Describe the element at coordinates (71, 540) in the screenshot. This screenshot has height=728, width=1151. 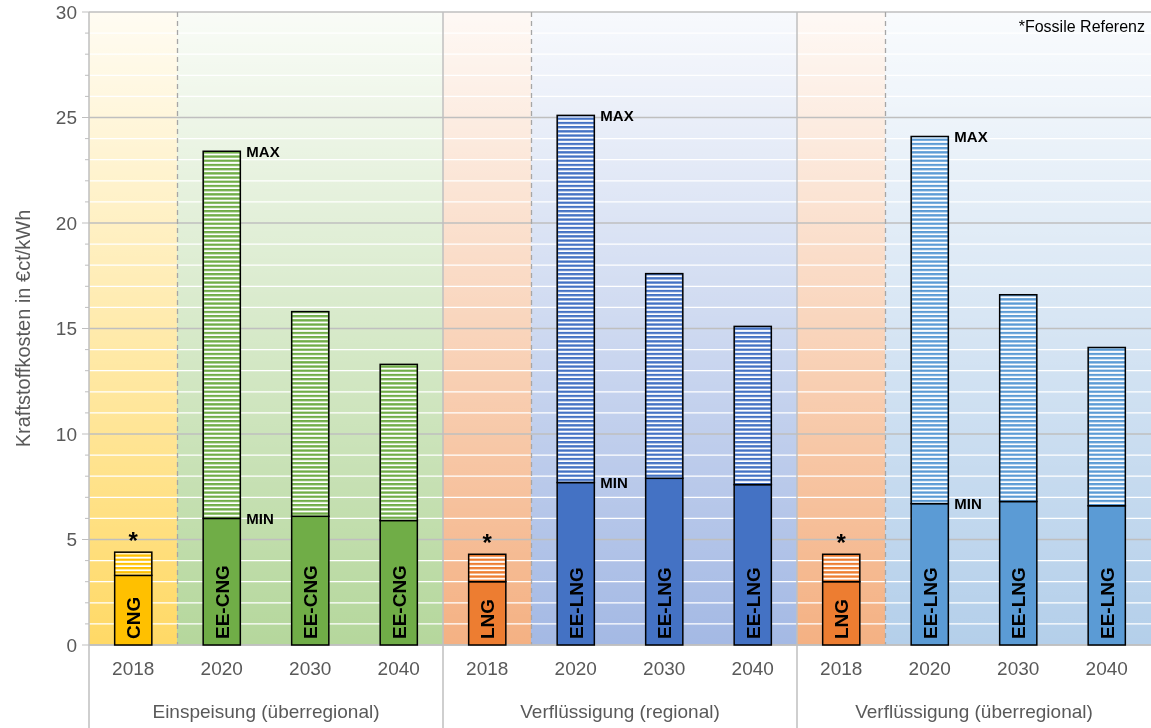
I see `y-tick-label: 5` at that location.